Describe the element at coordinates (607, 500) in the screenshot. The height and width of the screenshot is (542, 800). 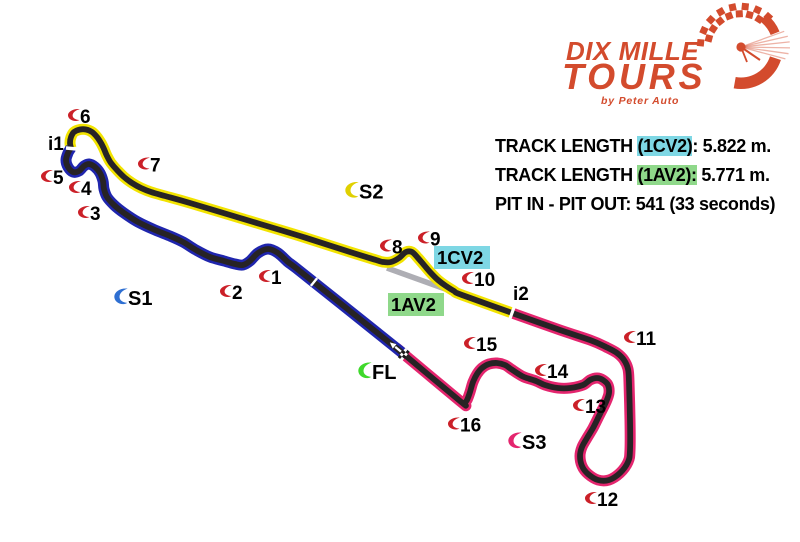
I see `svg-text: 12` at that location.